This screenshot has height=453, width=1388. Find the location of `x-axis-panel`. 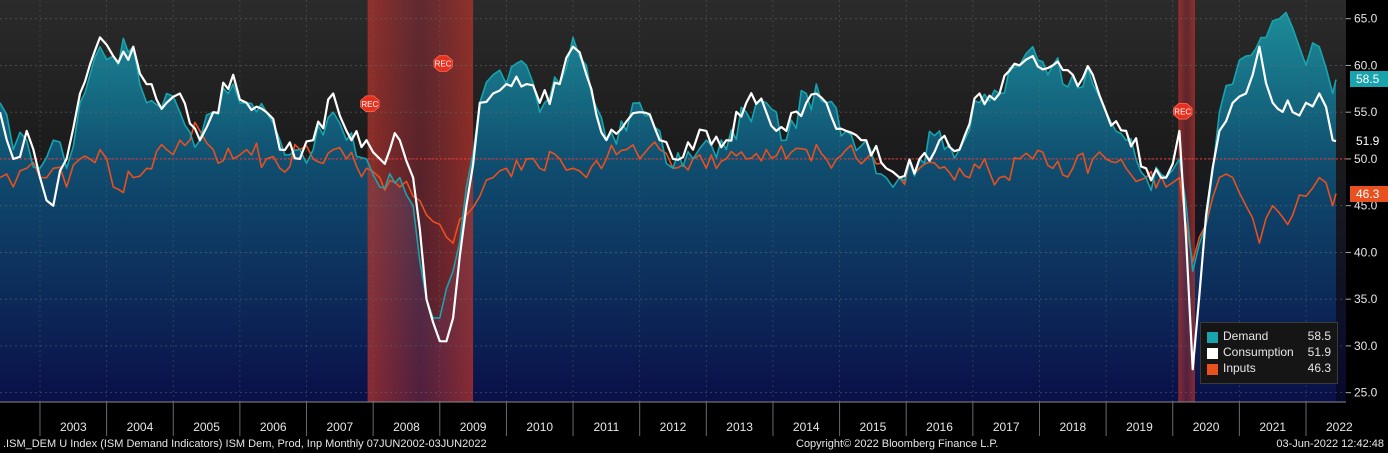

x-axis-panel is located at coordinates (673, 419).